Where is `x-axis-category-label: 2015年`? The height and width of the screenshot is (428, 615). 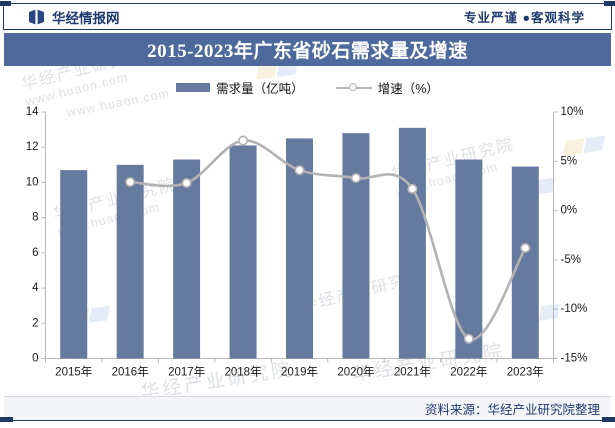 x-axis-category-label: 2015年 is located at coordinates (73, 372).